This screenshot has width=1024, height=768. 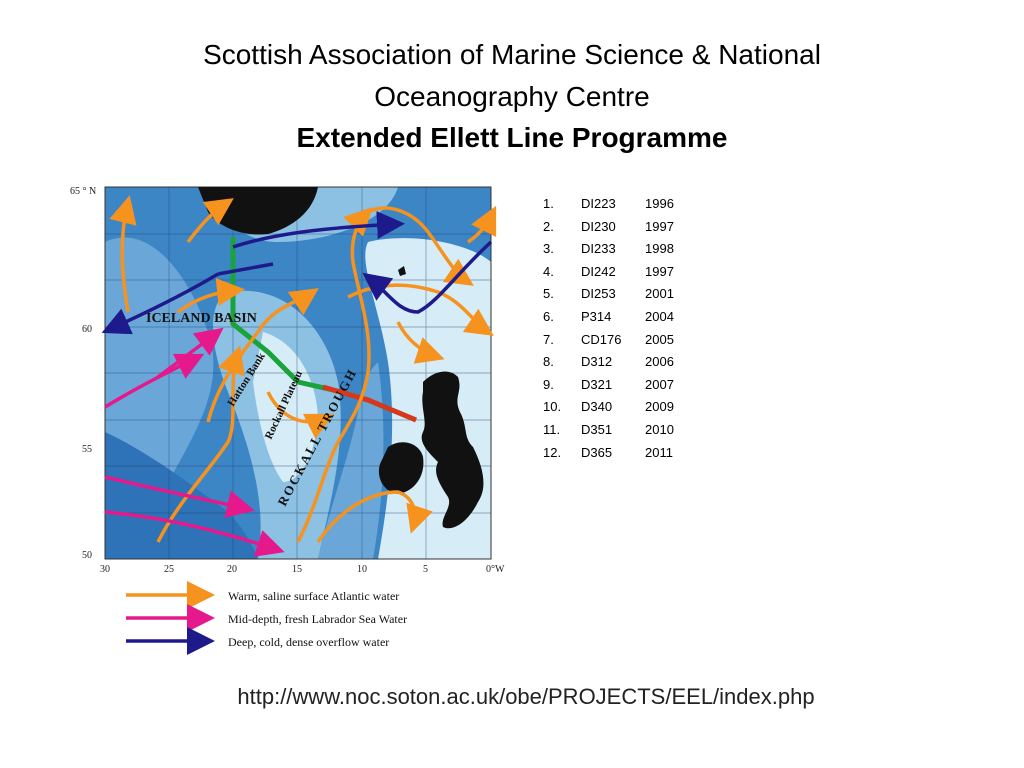 I want to click on list-item: 7. CD176 2005, so click(x=608, y=340).